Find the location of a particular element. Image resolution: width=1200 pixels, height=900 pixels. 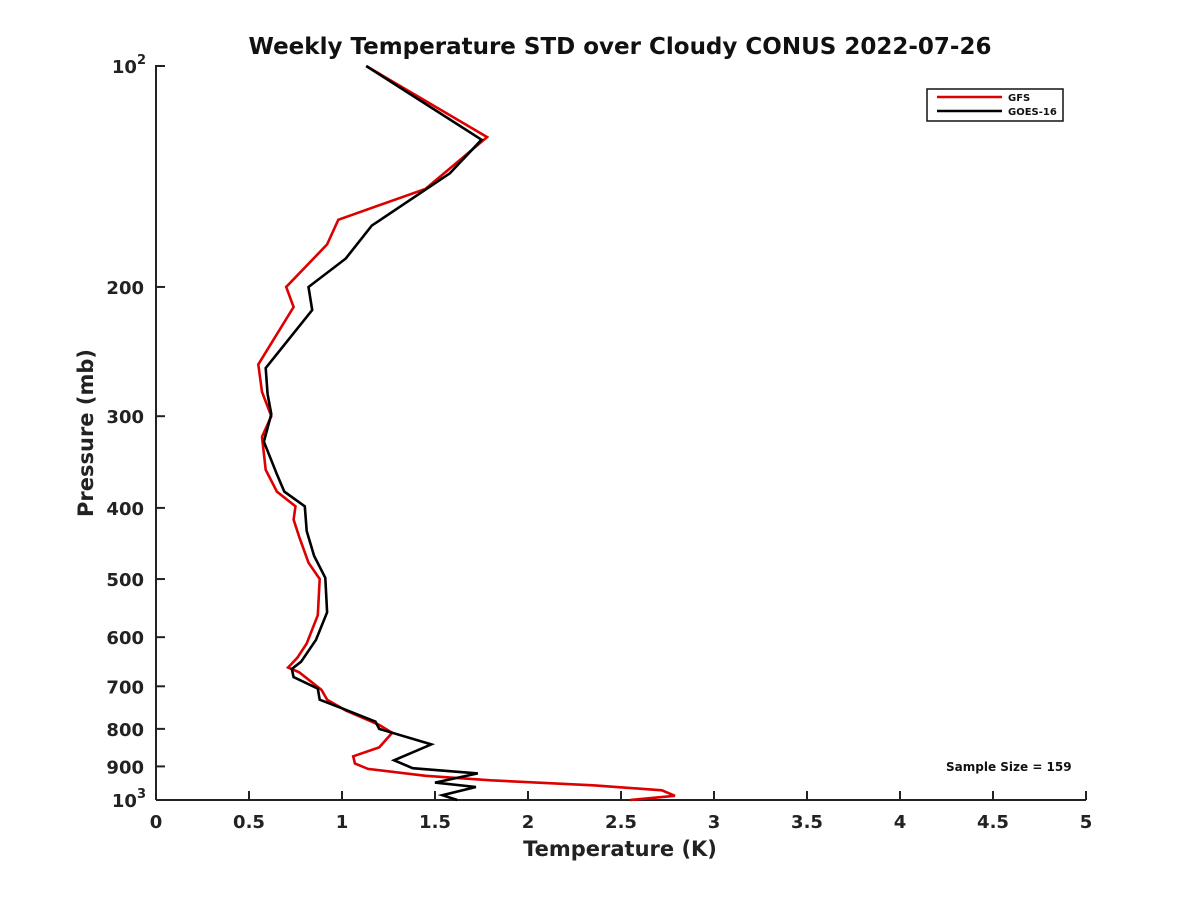

legend: GFS GOES-16 is located at coordinates (995, 105).